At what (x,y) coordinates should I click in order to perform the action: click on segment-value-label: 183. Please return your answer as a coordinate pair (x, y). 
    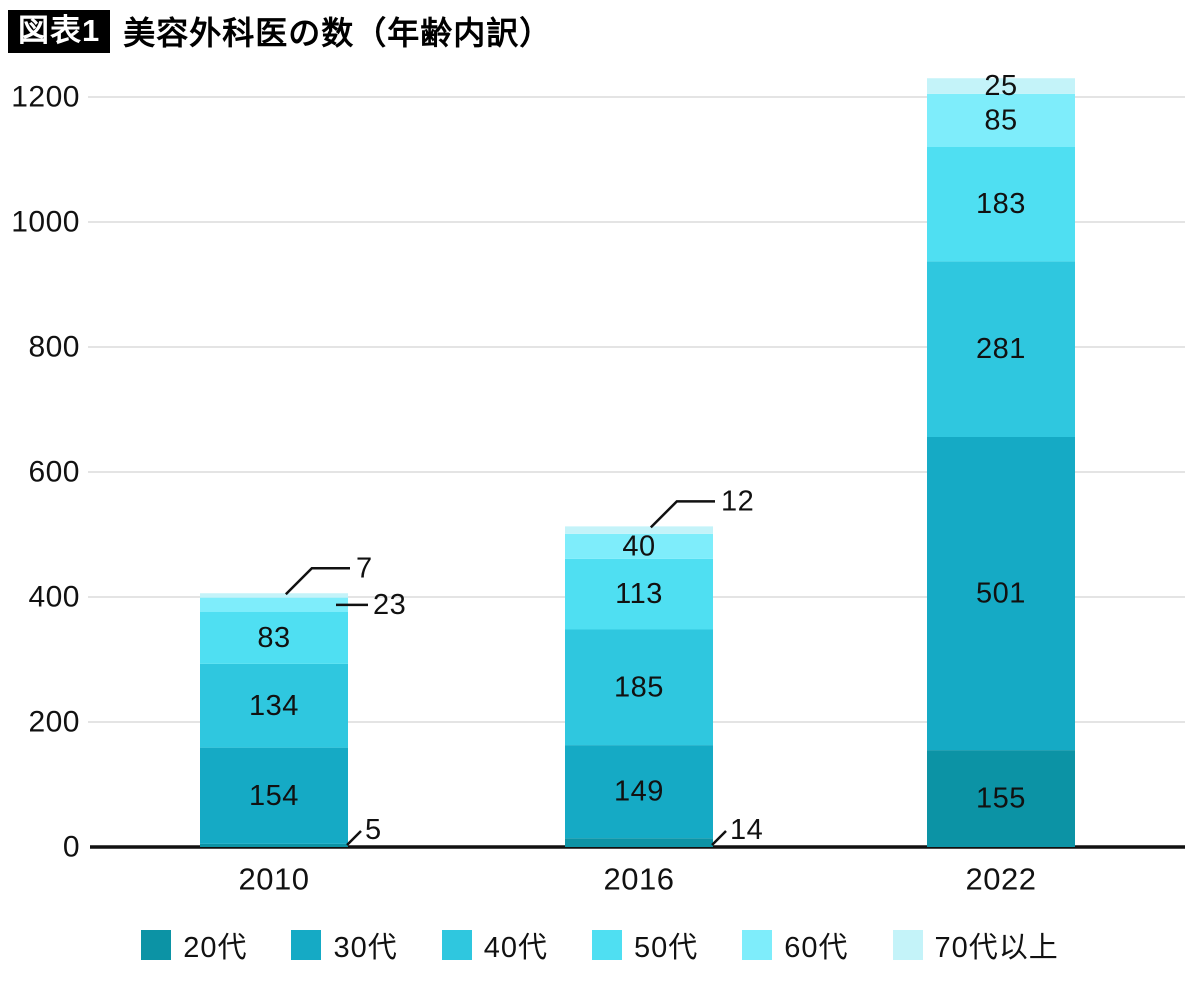
    Looking at the image, I should click on (1001, 204).